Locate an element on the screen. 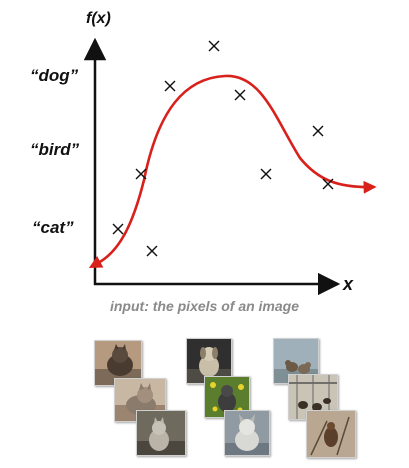 The image size is (409, 468). input-caption: input: the pixels of an image is located at coordinates (204, 306).